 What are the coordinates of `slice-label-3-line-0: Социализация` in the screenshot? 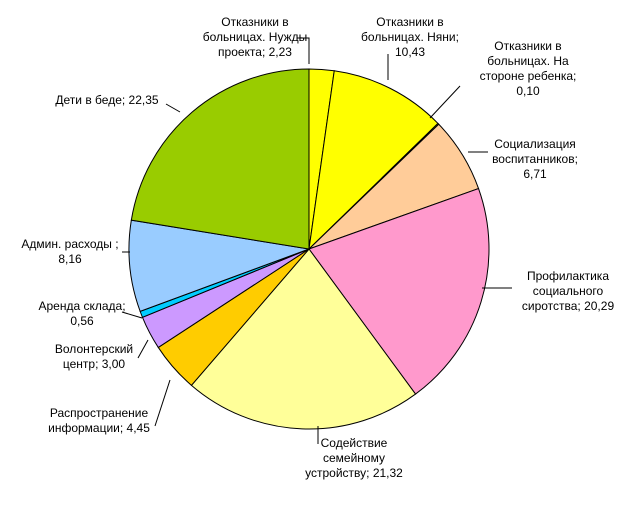 It's located at (535, 144).